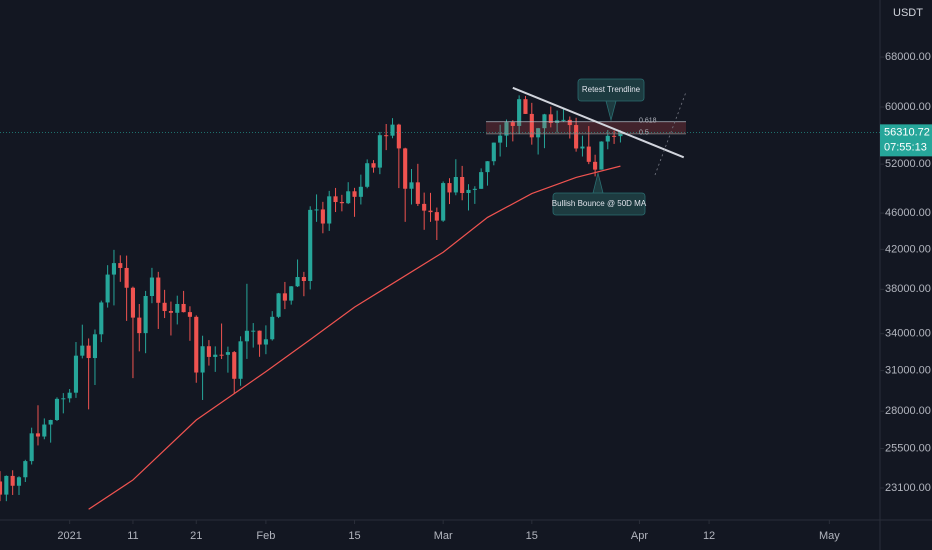  What do you see at coordinates (908, 488) in the screenshot?
I see `y-tick-label: 23100.00` at bounding box center [908, 488].